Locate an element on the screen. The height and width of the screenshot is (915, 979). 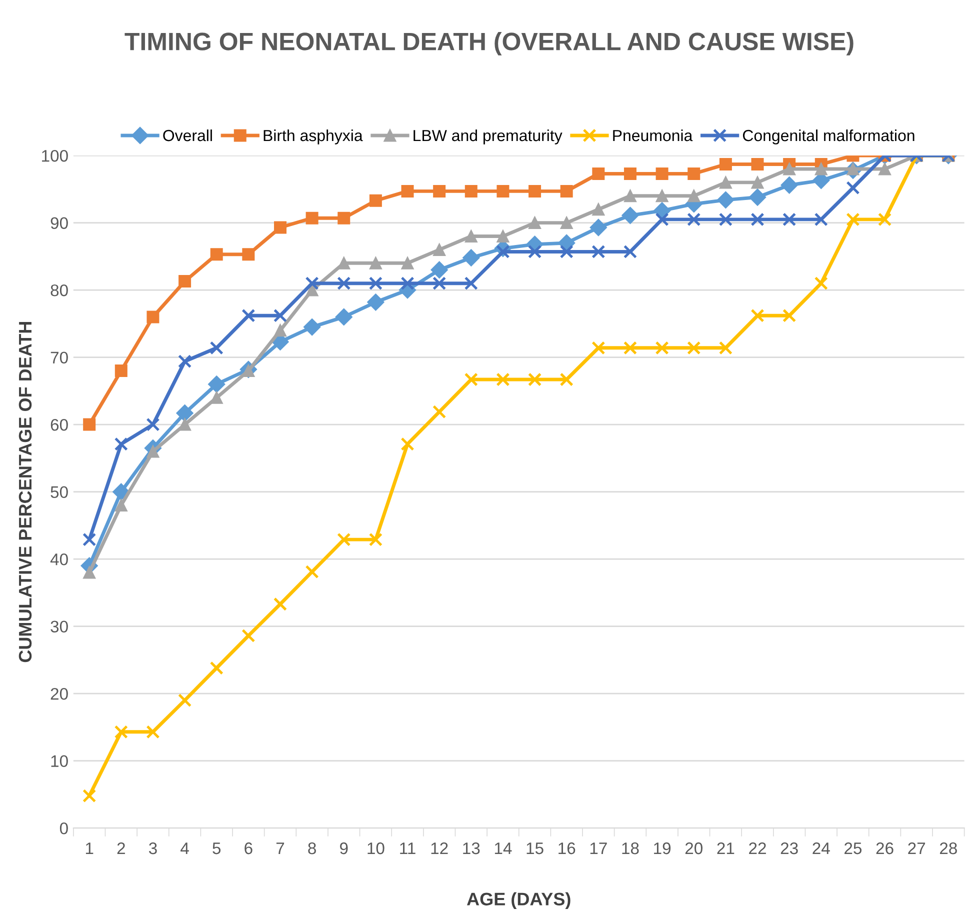
y-tick-label: 100 is located at coordinates (55, 156).